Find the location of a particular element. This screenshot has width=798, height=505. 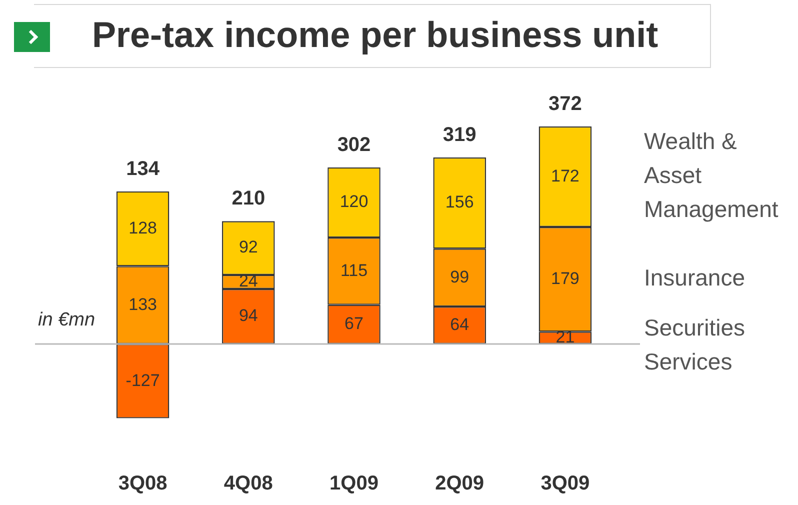

total-label: 319 is located at coordinates (459, 135).